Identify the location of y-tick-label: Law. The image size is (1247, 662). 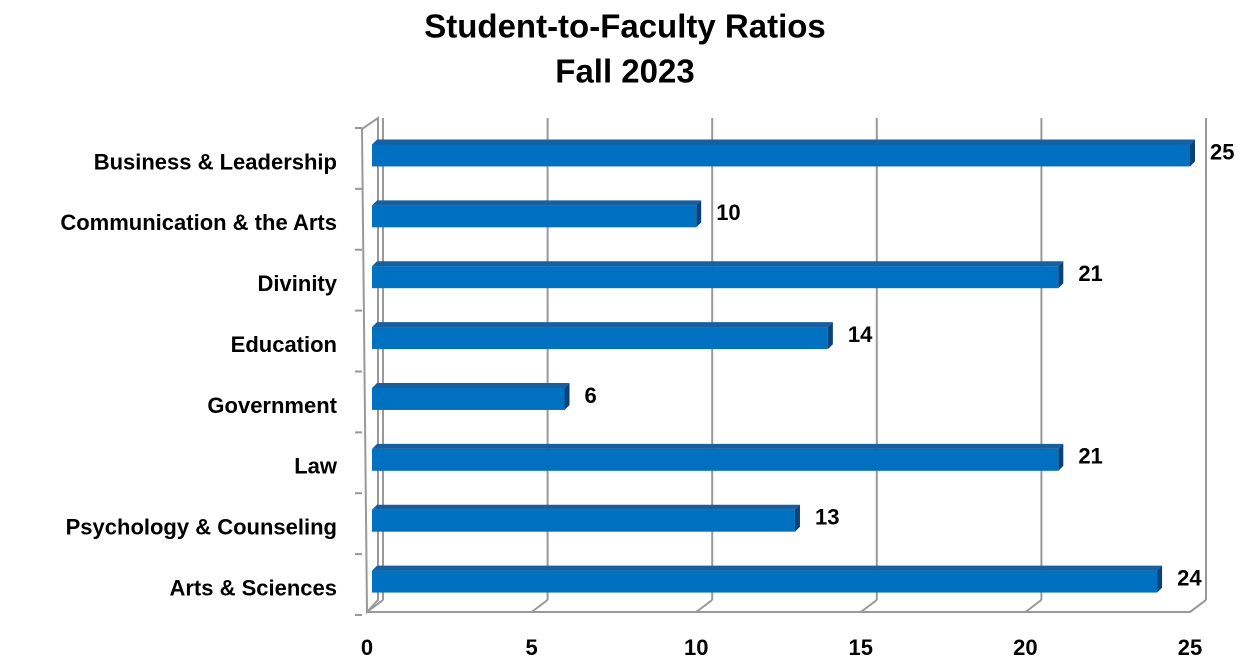
(316, 466).